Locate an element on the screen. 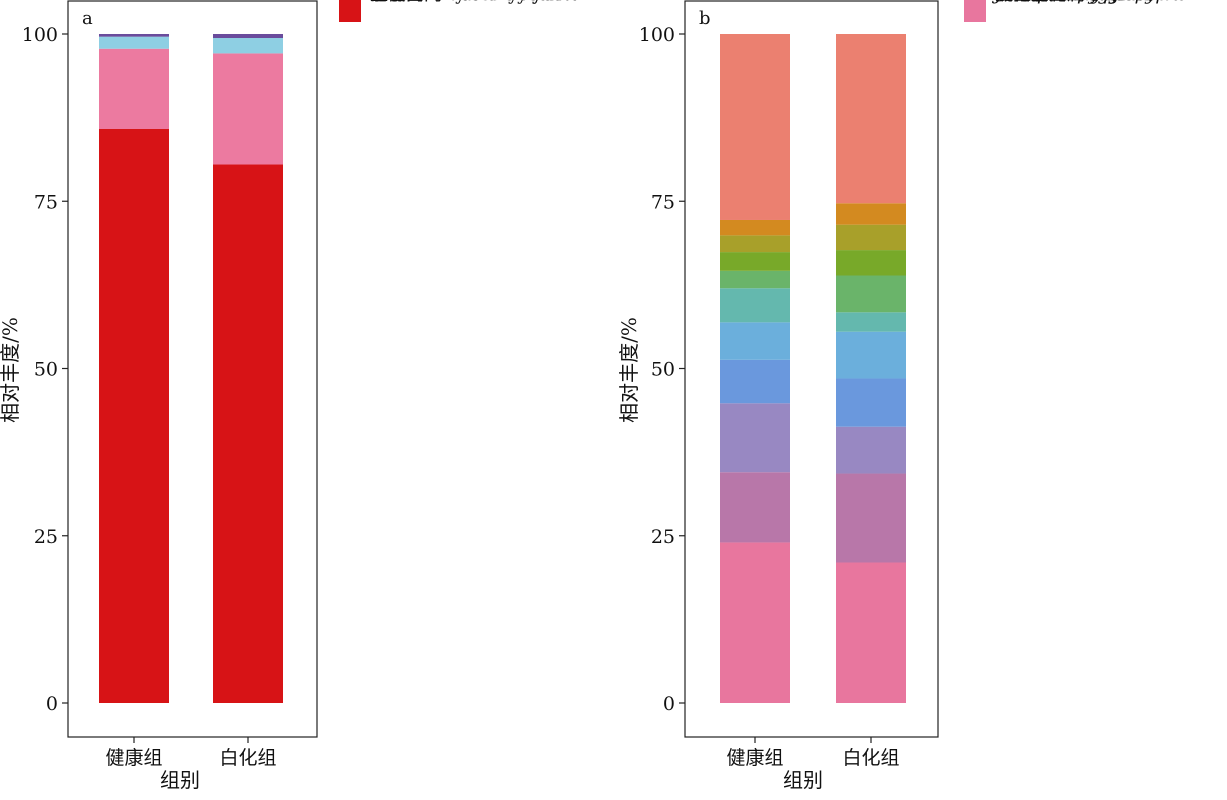 The image size is (1227, 800). legend-label: 枝孢菌属 Cladosporium is located at coordinates (1097, 2).